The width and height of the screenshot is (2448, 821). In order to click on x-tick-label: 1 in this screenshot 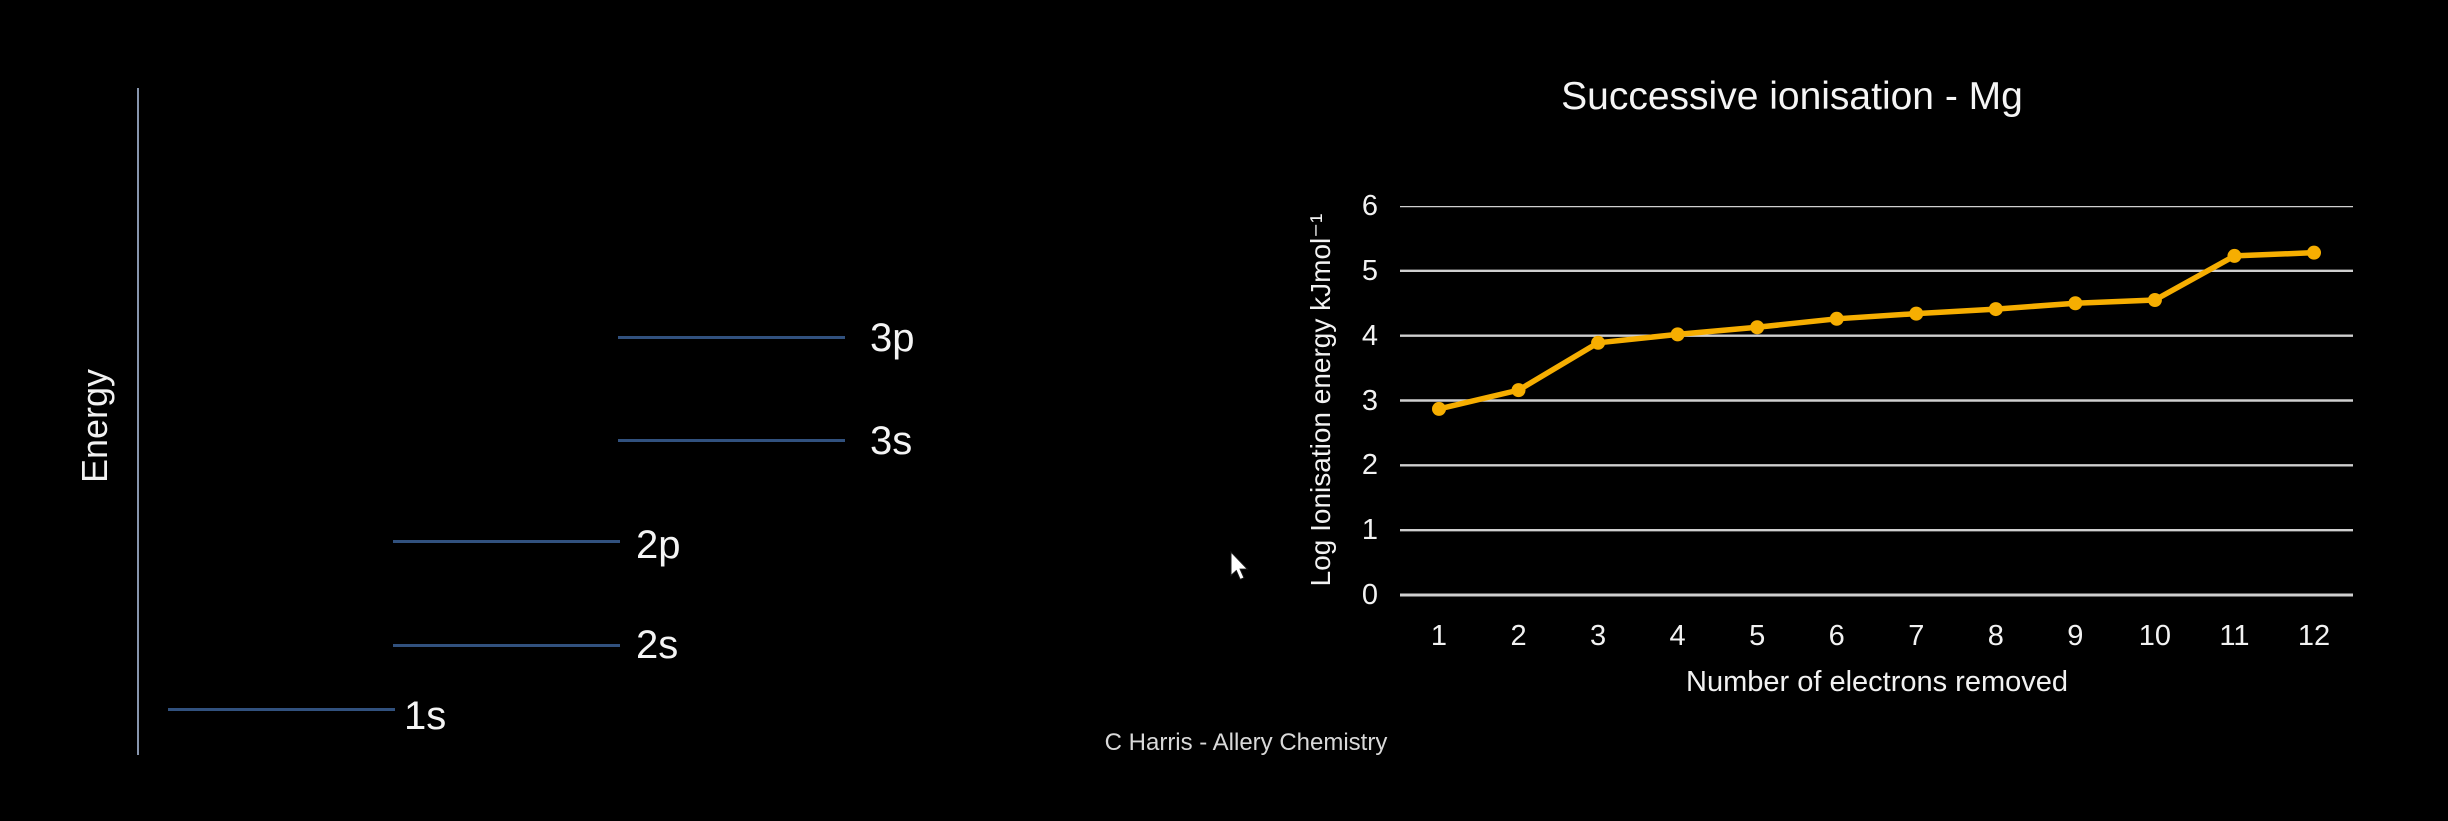, I will do `click(1439, 636)`.